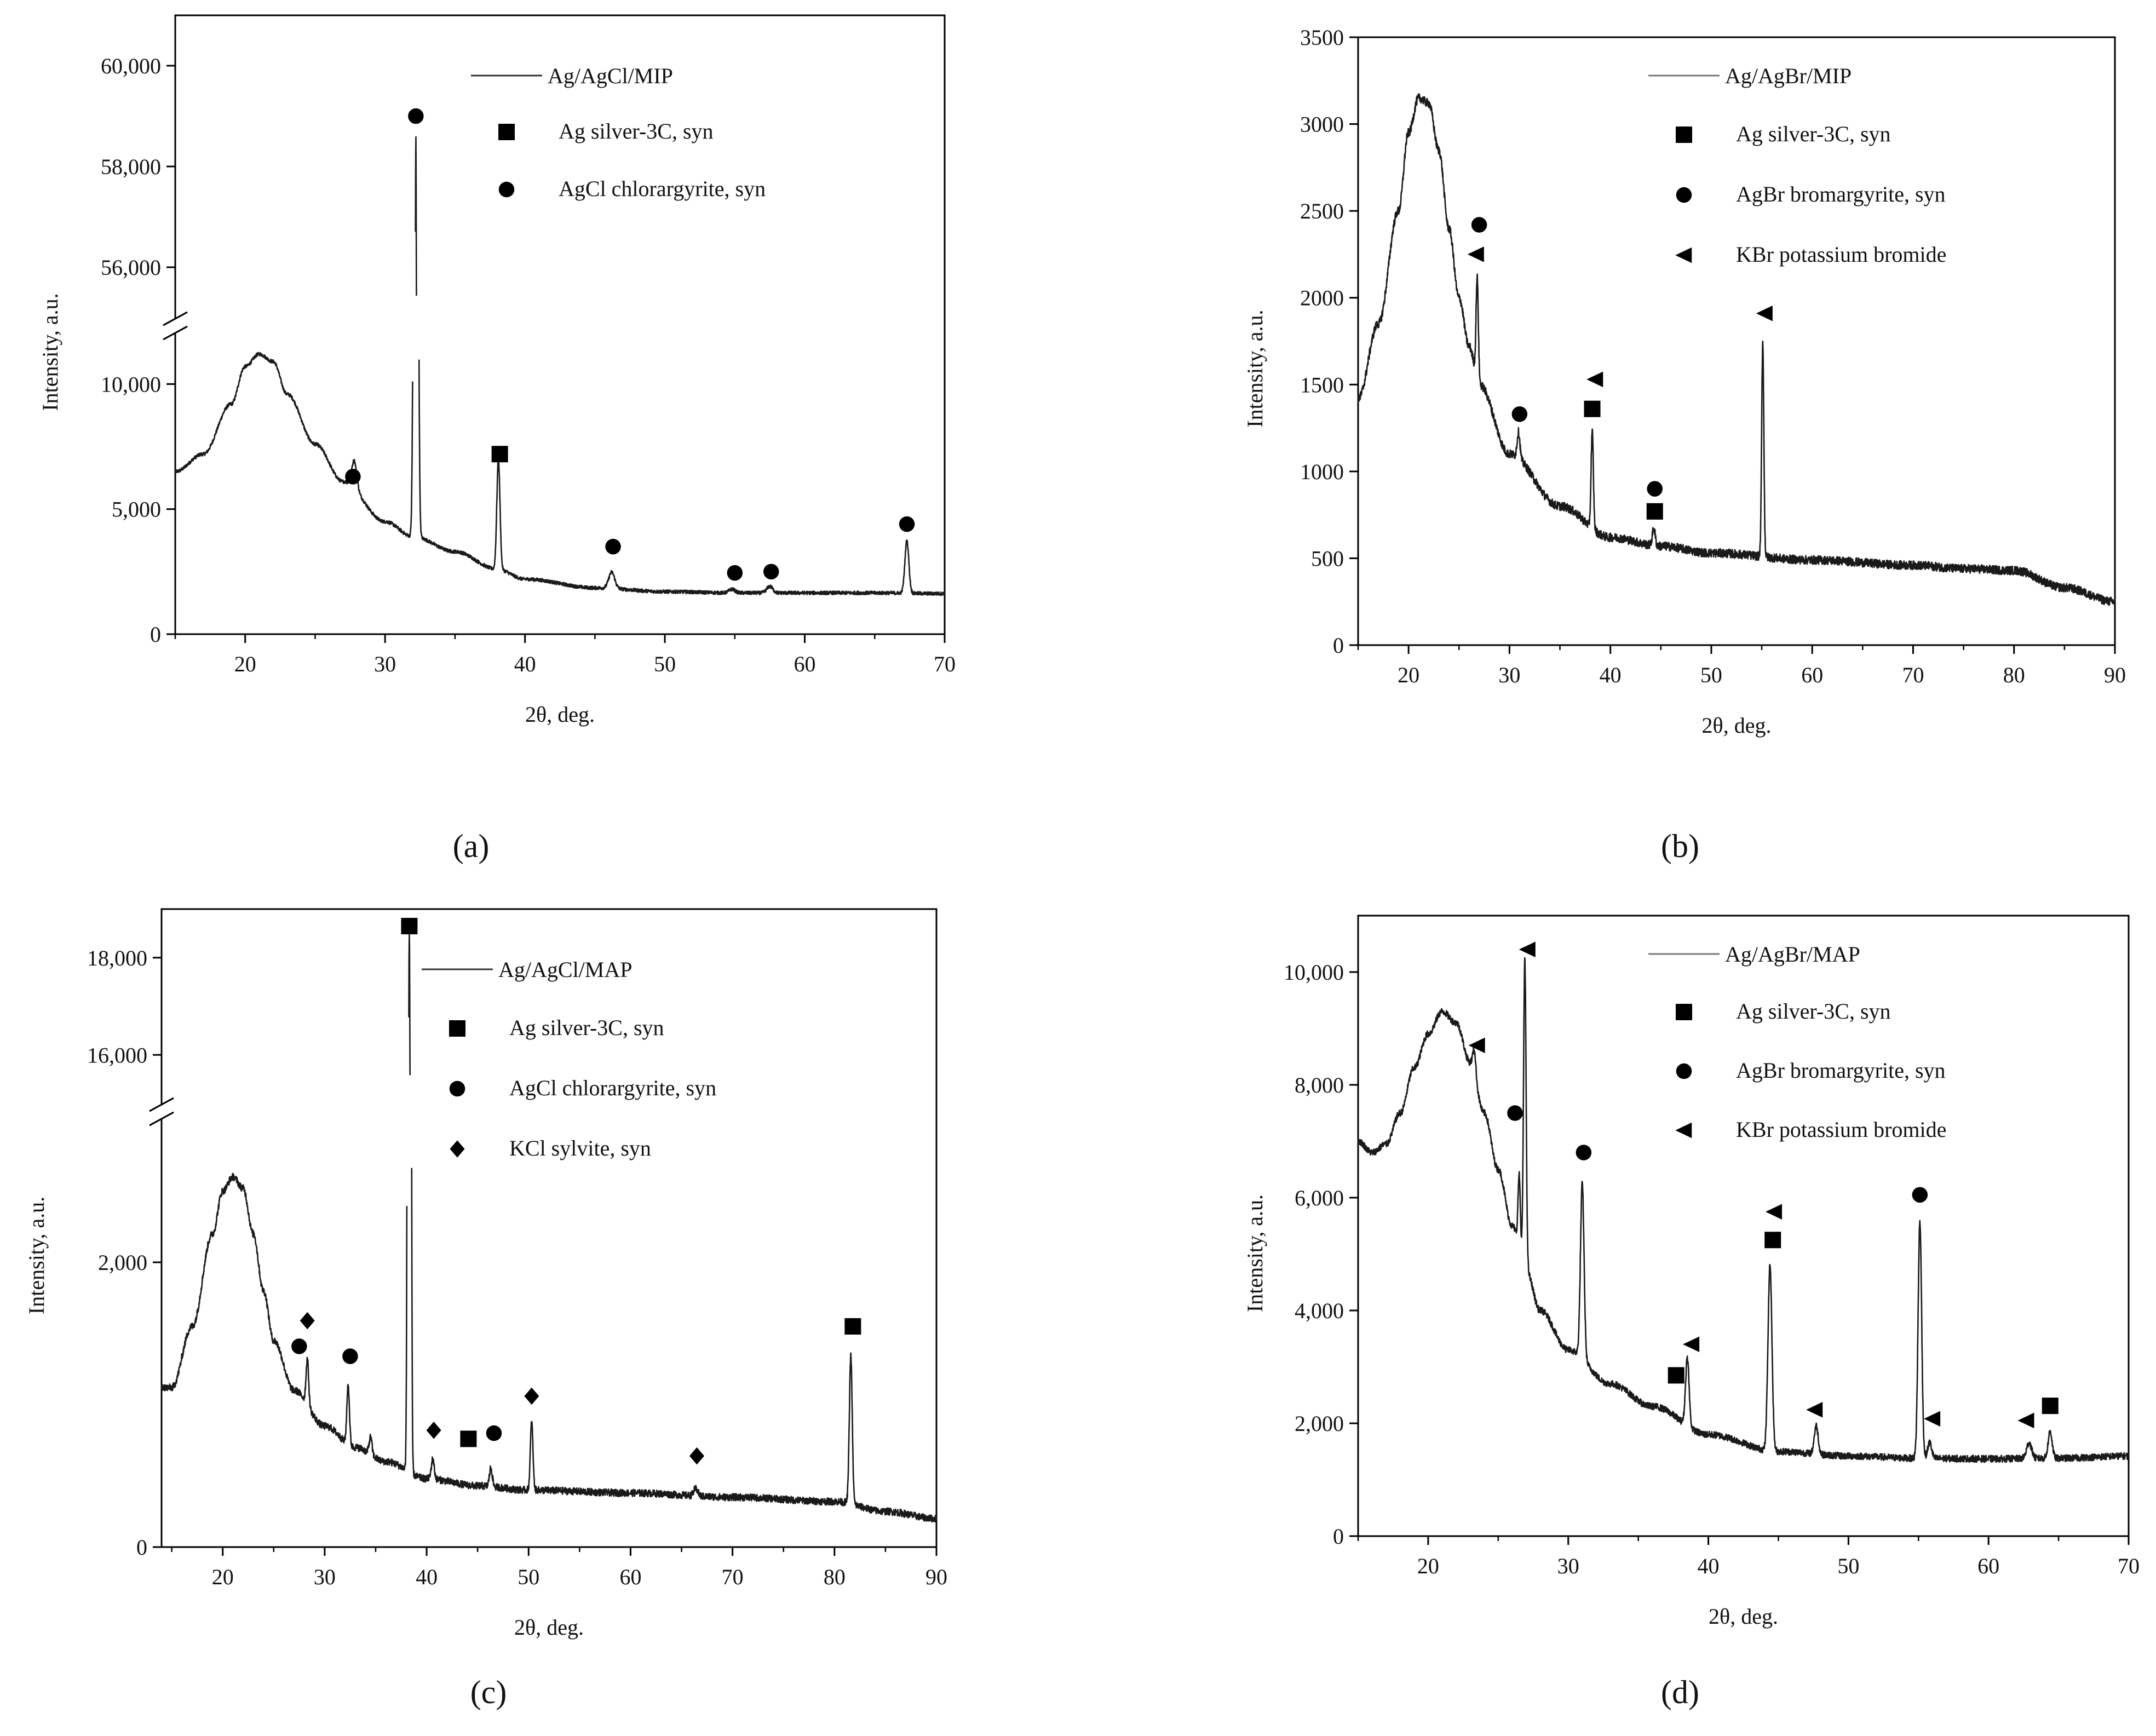 This screenshot has width=2156, height=1736. Describe the element at coordinates (2014, 675) in the screenshot. I see `x-tick-label: 80` at that location.